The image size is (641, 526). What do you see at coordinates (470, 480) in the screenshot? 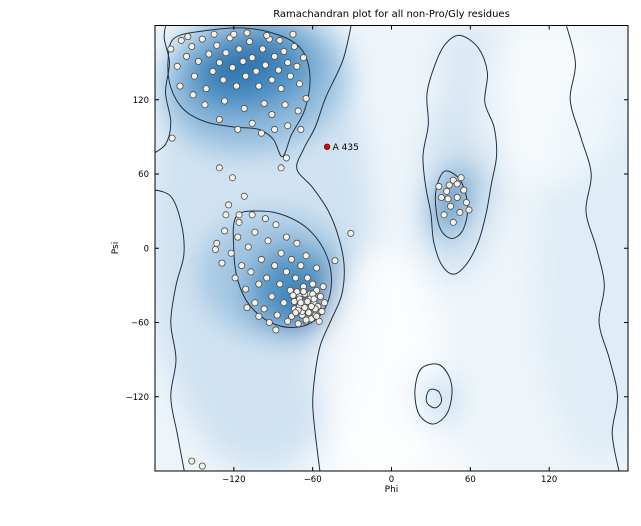
I see `x-tick-label: 60` at bounding box center [470, 480].